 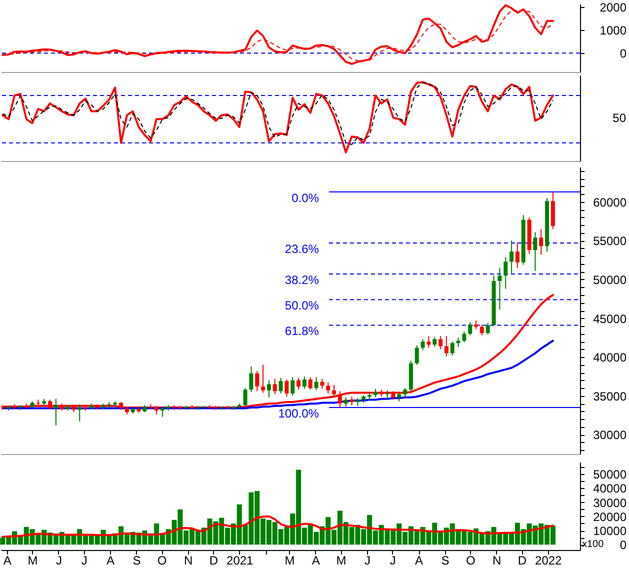 I want to click on x-tick-label: 2022, so click(x=548, y=561).